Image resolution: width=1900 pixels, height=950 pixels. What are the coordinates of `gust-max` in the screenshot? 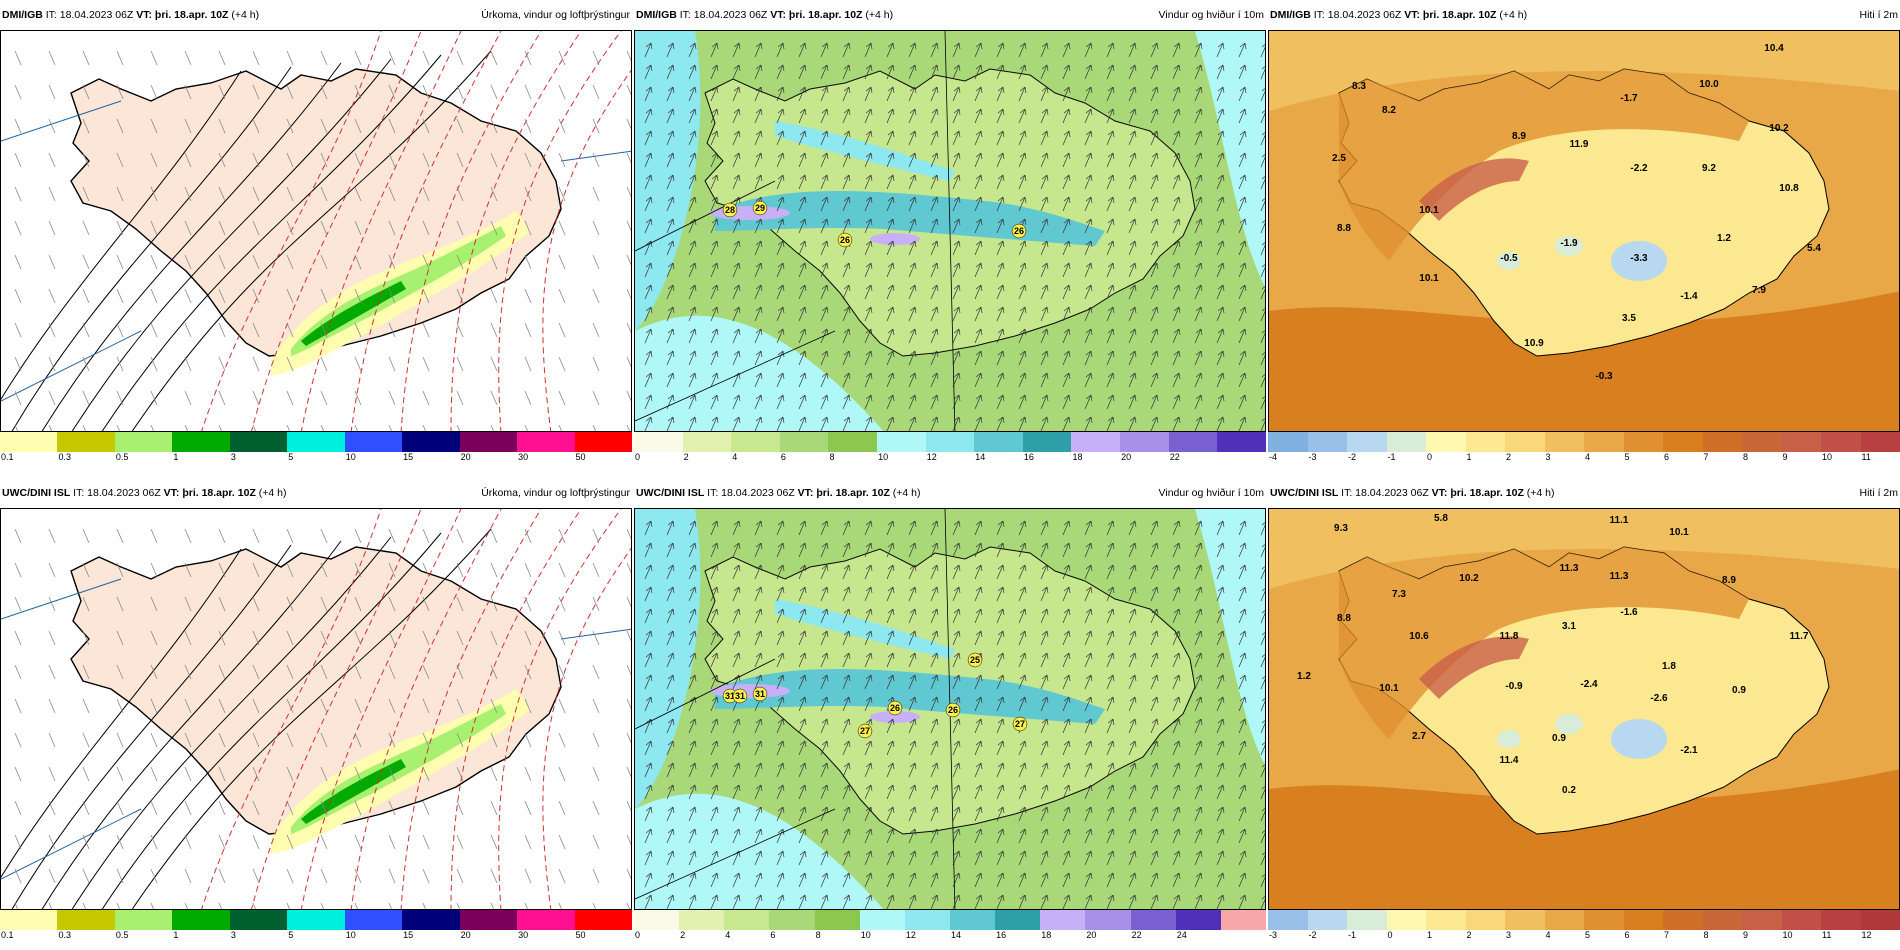 It's located at (895, 717).